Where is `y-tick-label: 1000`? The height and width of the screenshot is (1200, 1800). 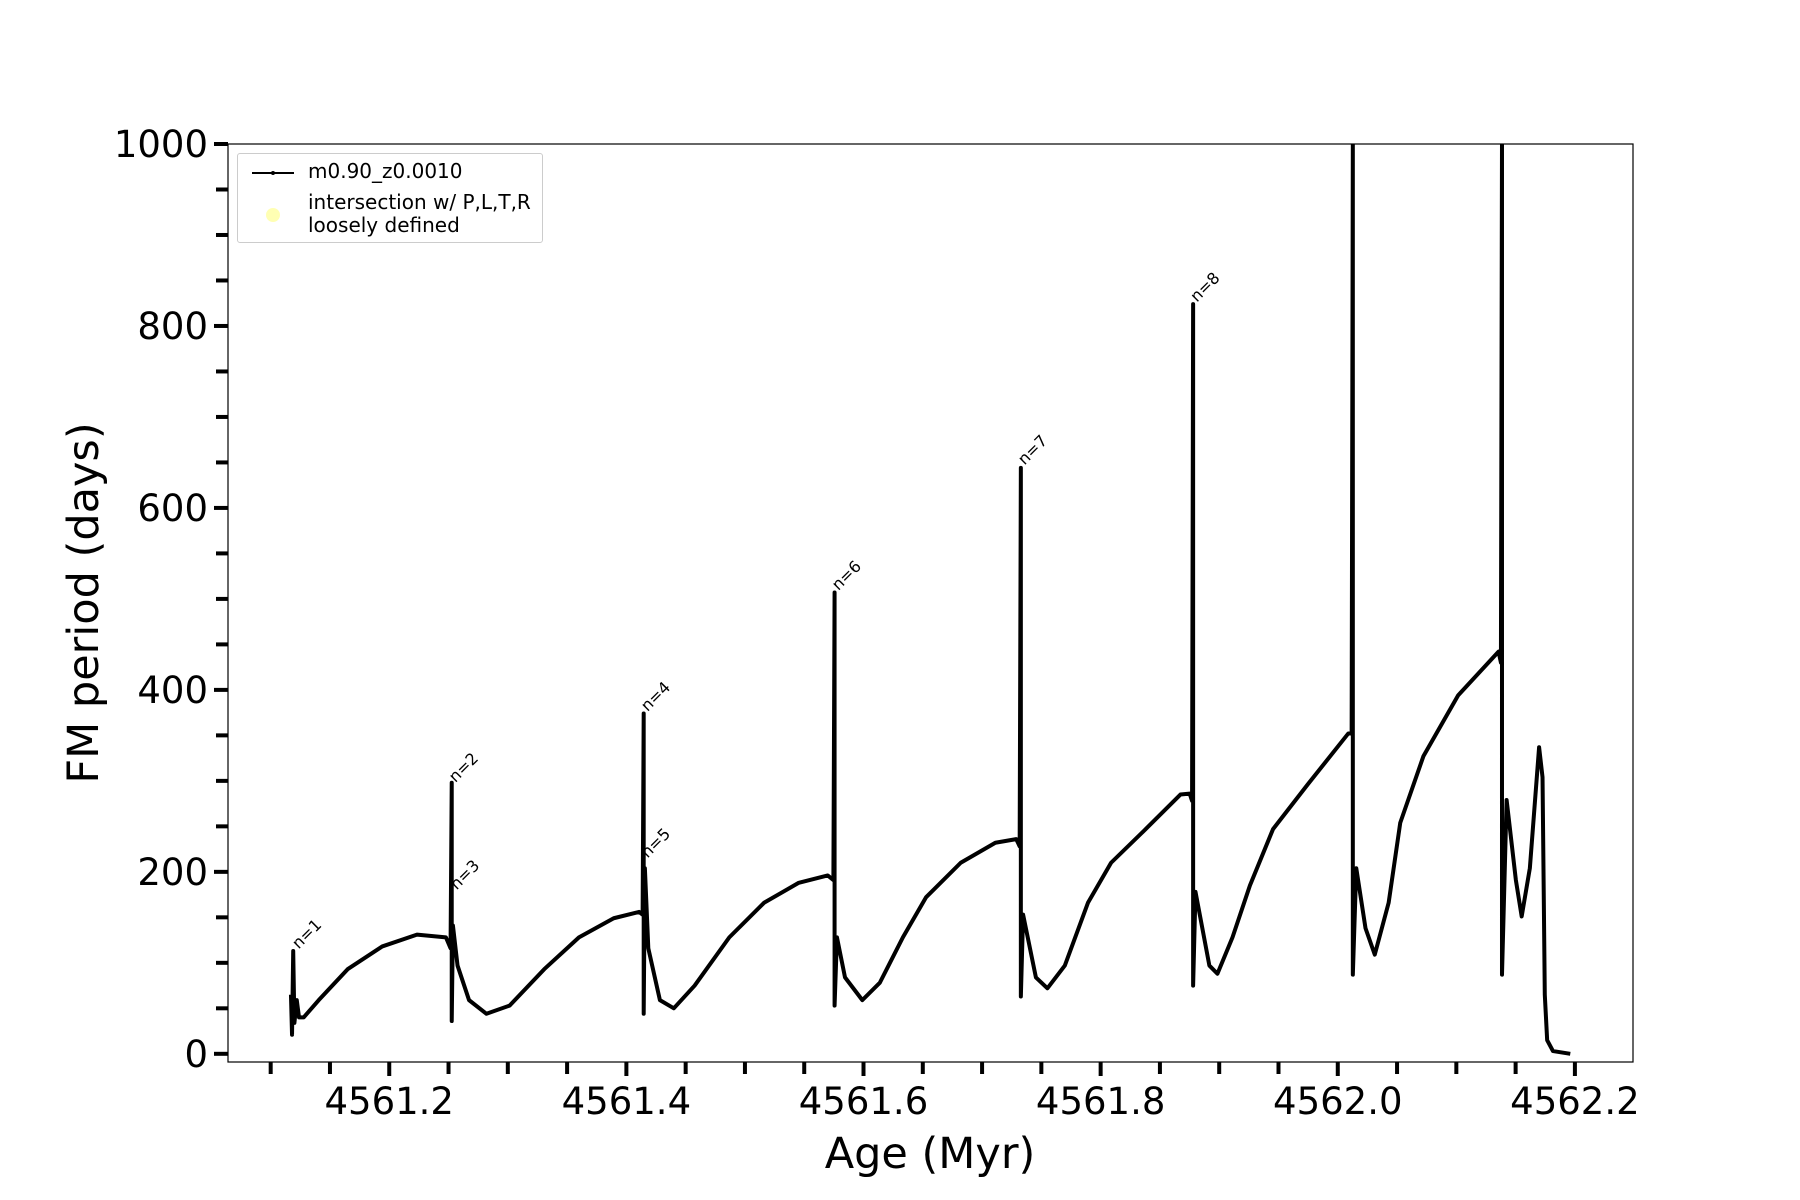 y-tick-label: 1000 is located at coordinates (161, 144).